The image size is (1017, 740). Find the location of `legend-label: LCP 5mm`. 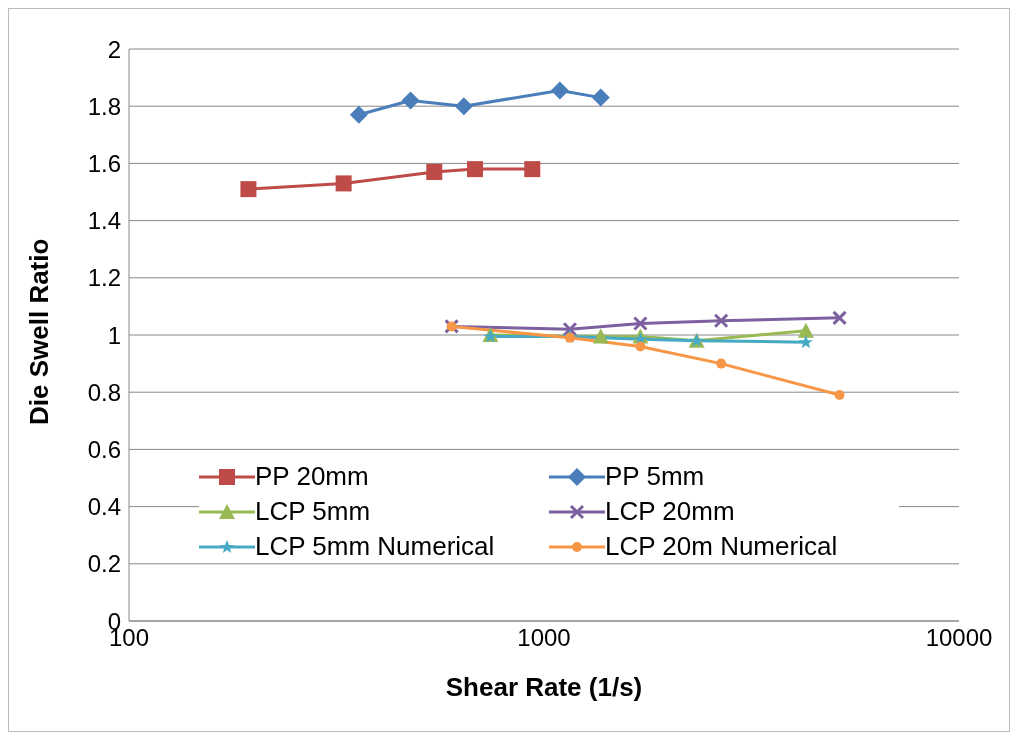

legend-label: LCP 5mm is located at coordinates (313, 511).